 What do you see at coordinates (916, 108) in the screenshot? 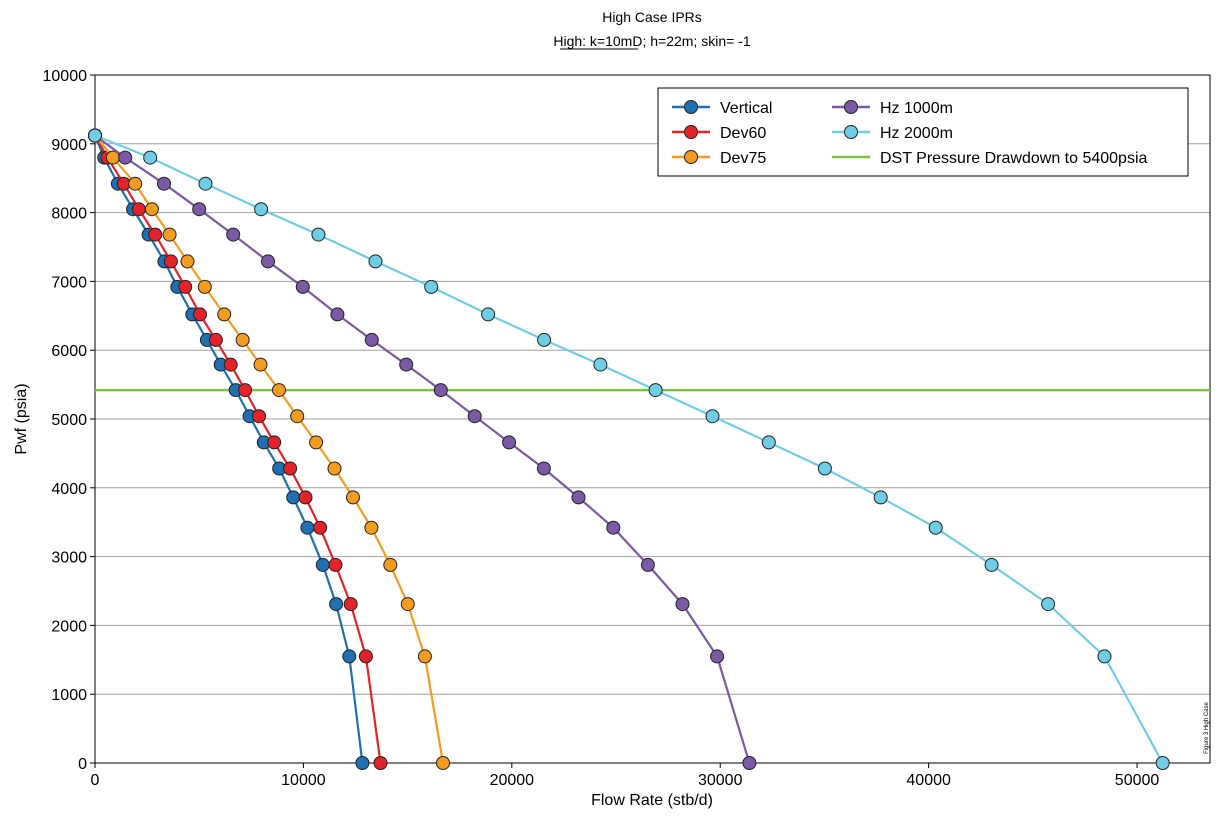
I see `legend-label: Hz 1000m` at bounding box center [916, 108].